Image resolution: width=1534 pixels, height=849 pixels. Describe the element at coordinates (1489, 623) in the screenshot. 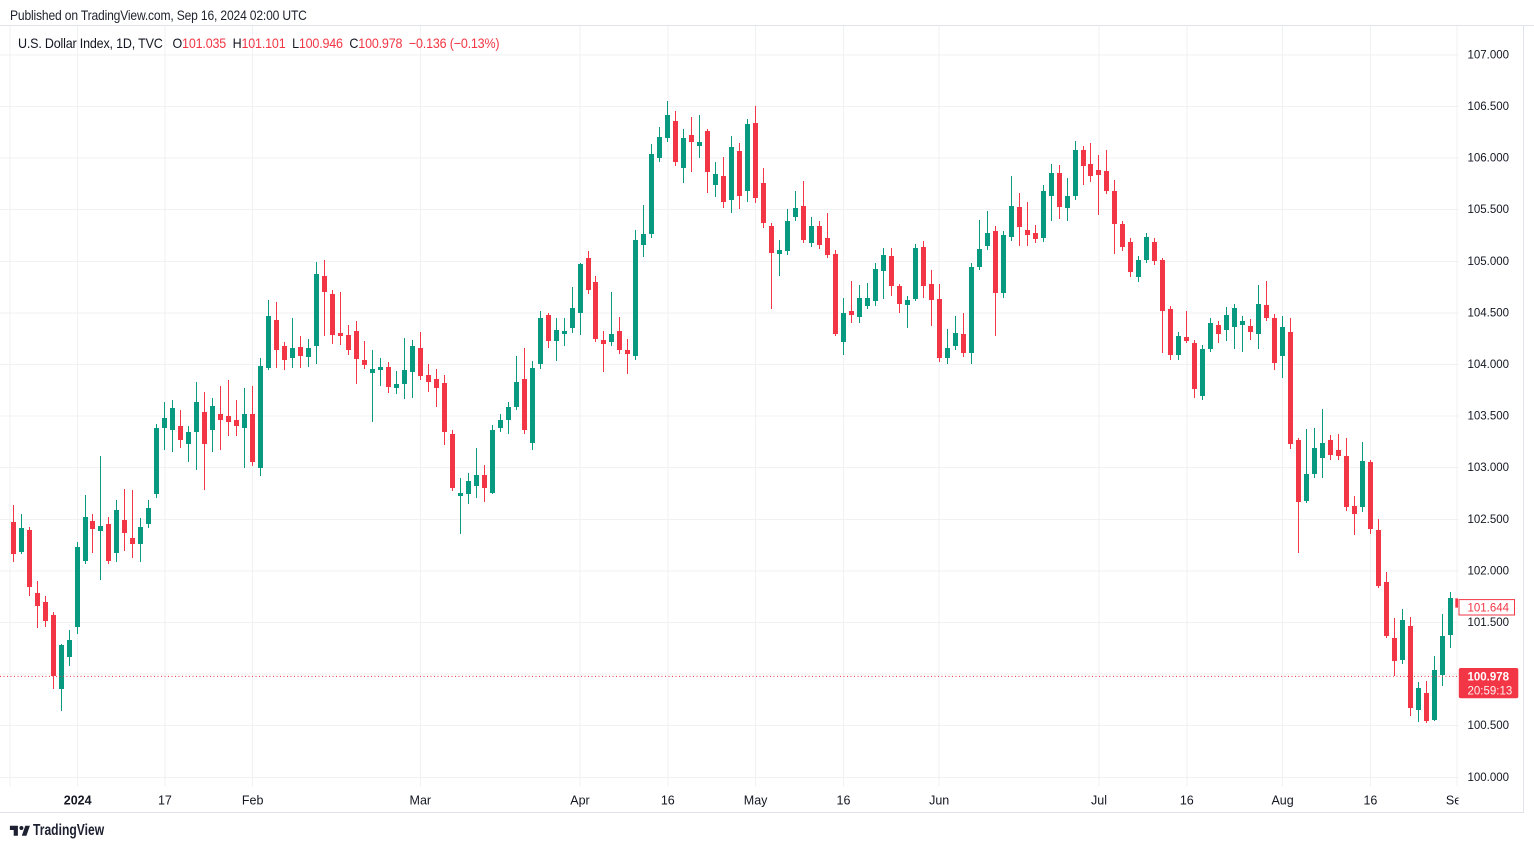

I see `svg-text: 101.500` at that location.